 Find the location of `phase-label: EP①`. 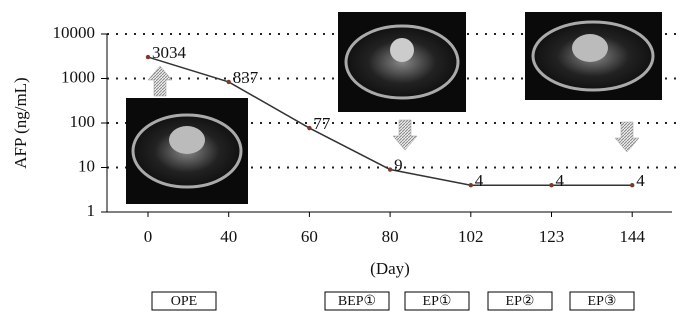

phase-label: EP① is located at coordinates (437, 301).